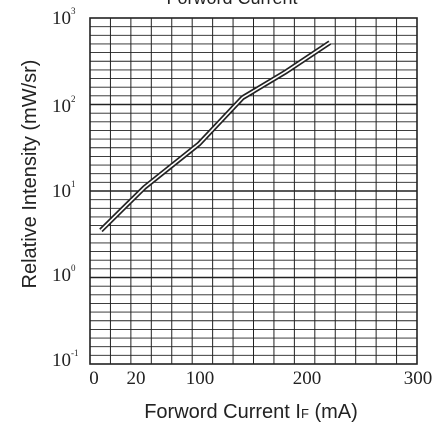  Describe the element at coordinates (73, 99) in the screenshot. I see `y-tick-exponent: 2` at that location.